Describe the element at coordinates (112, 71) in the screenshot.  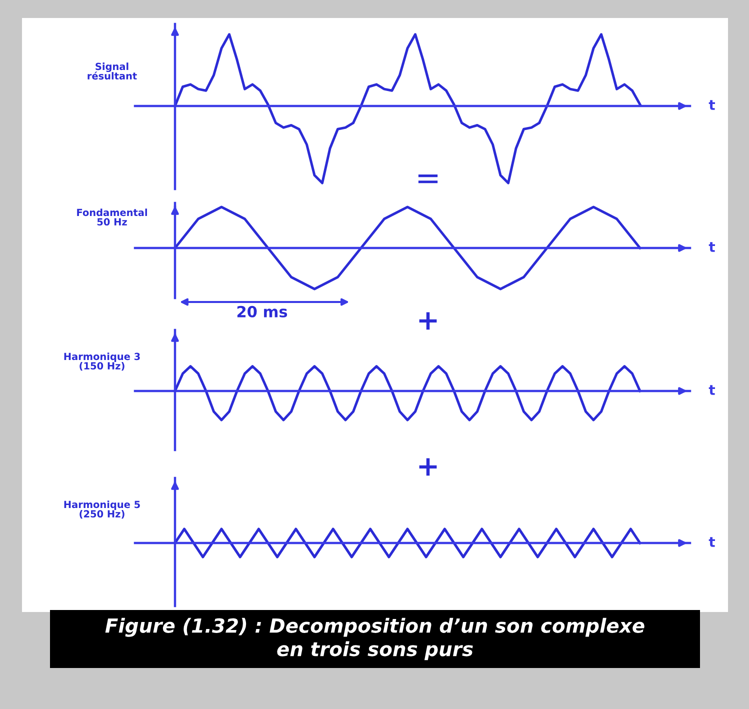
I see `y-axis-title: Signal résultant` at that location.